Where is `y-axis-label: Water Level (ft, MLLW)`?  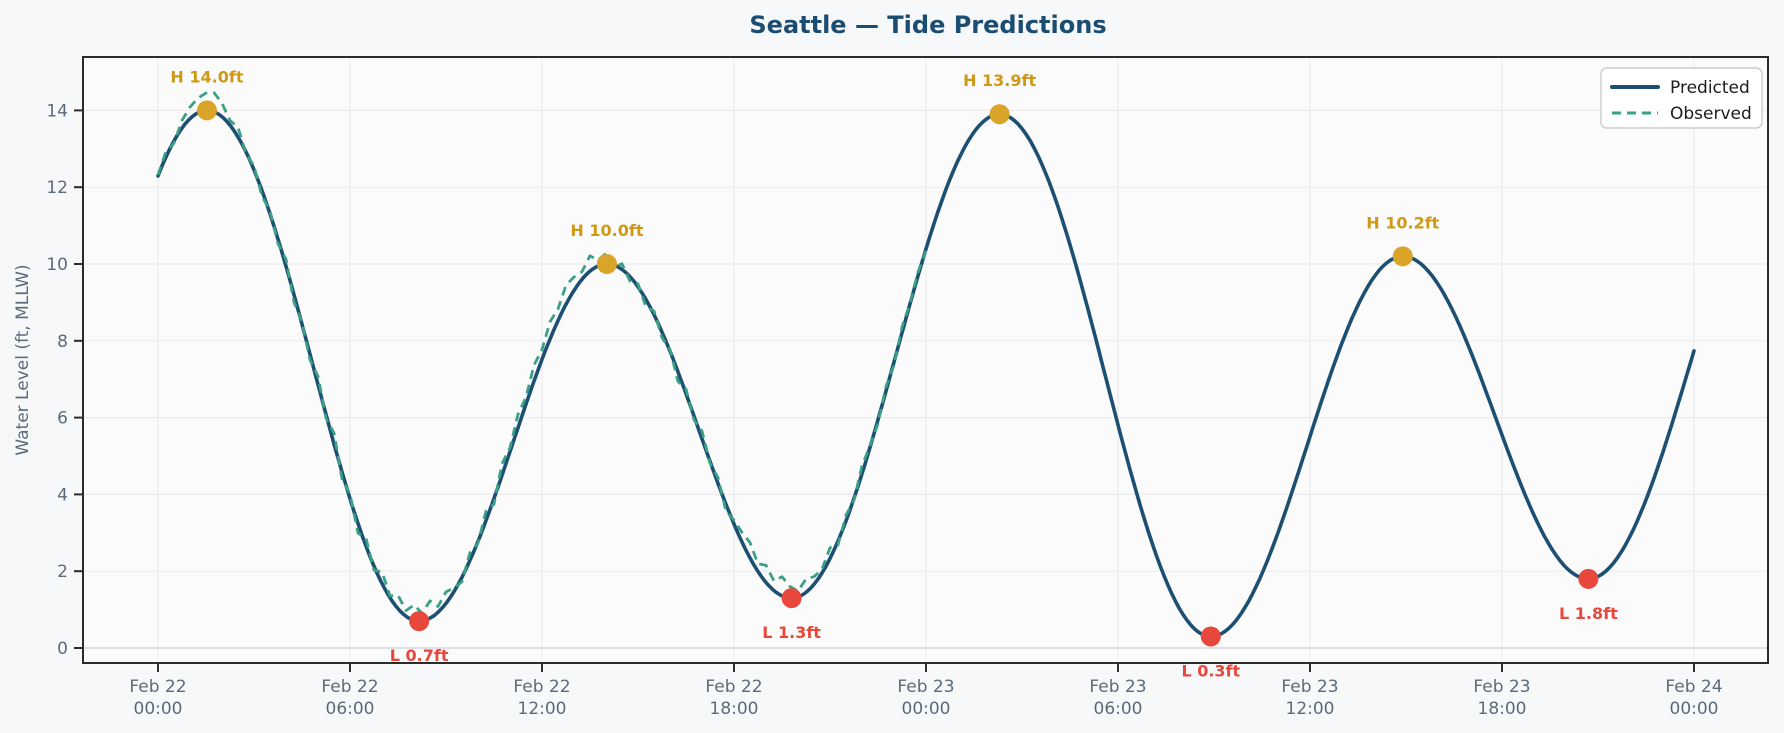
y-axis-label: Water Level (ft, MLLW) is located at coordinates (23, 359).